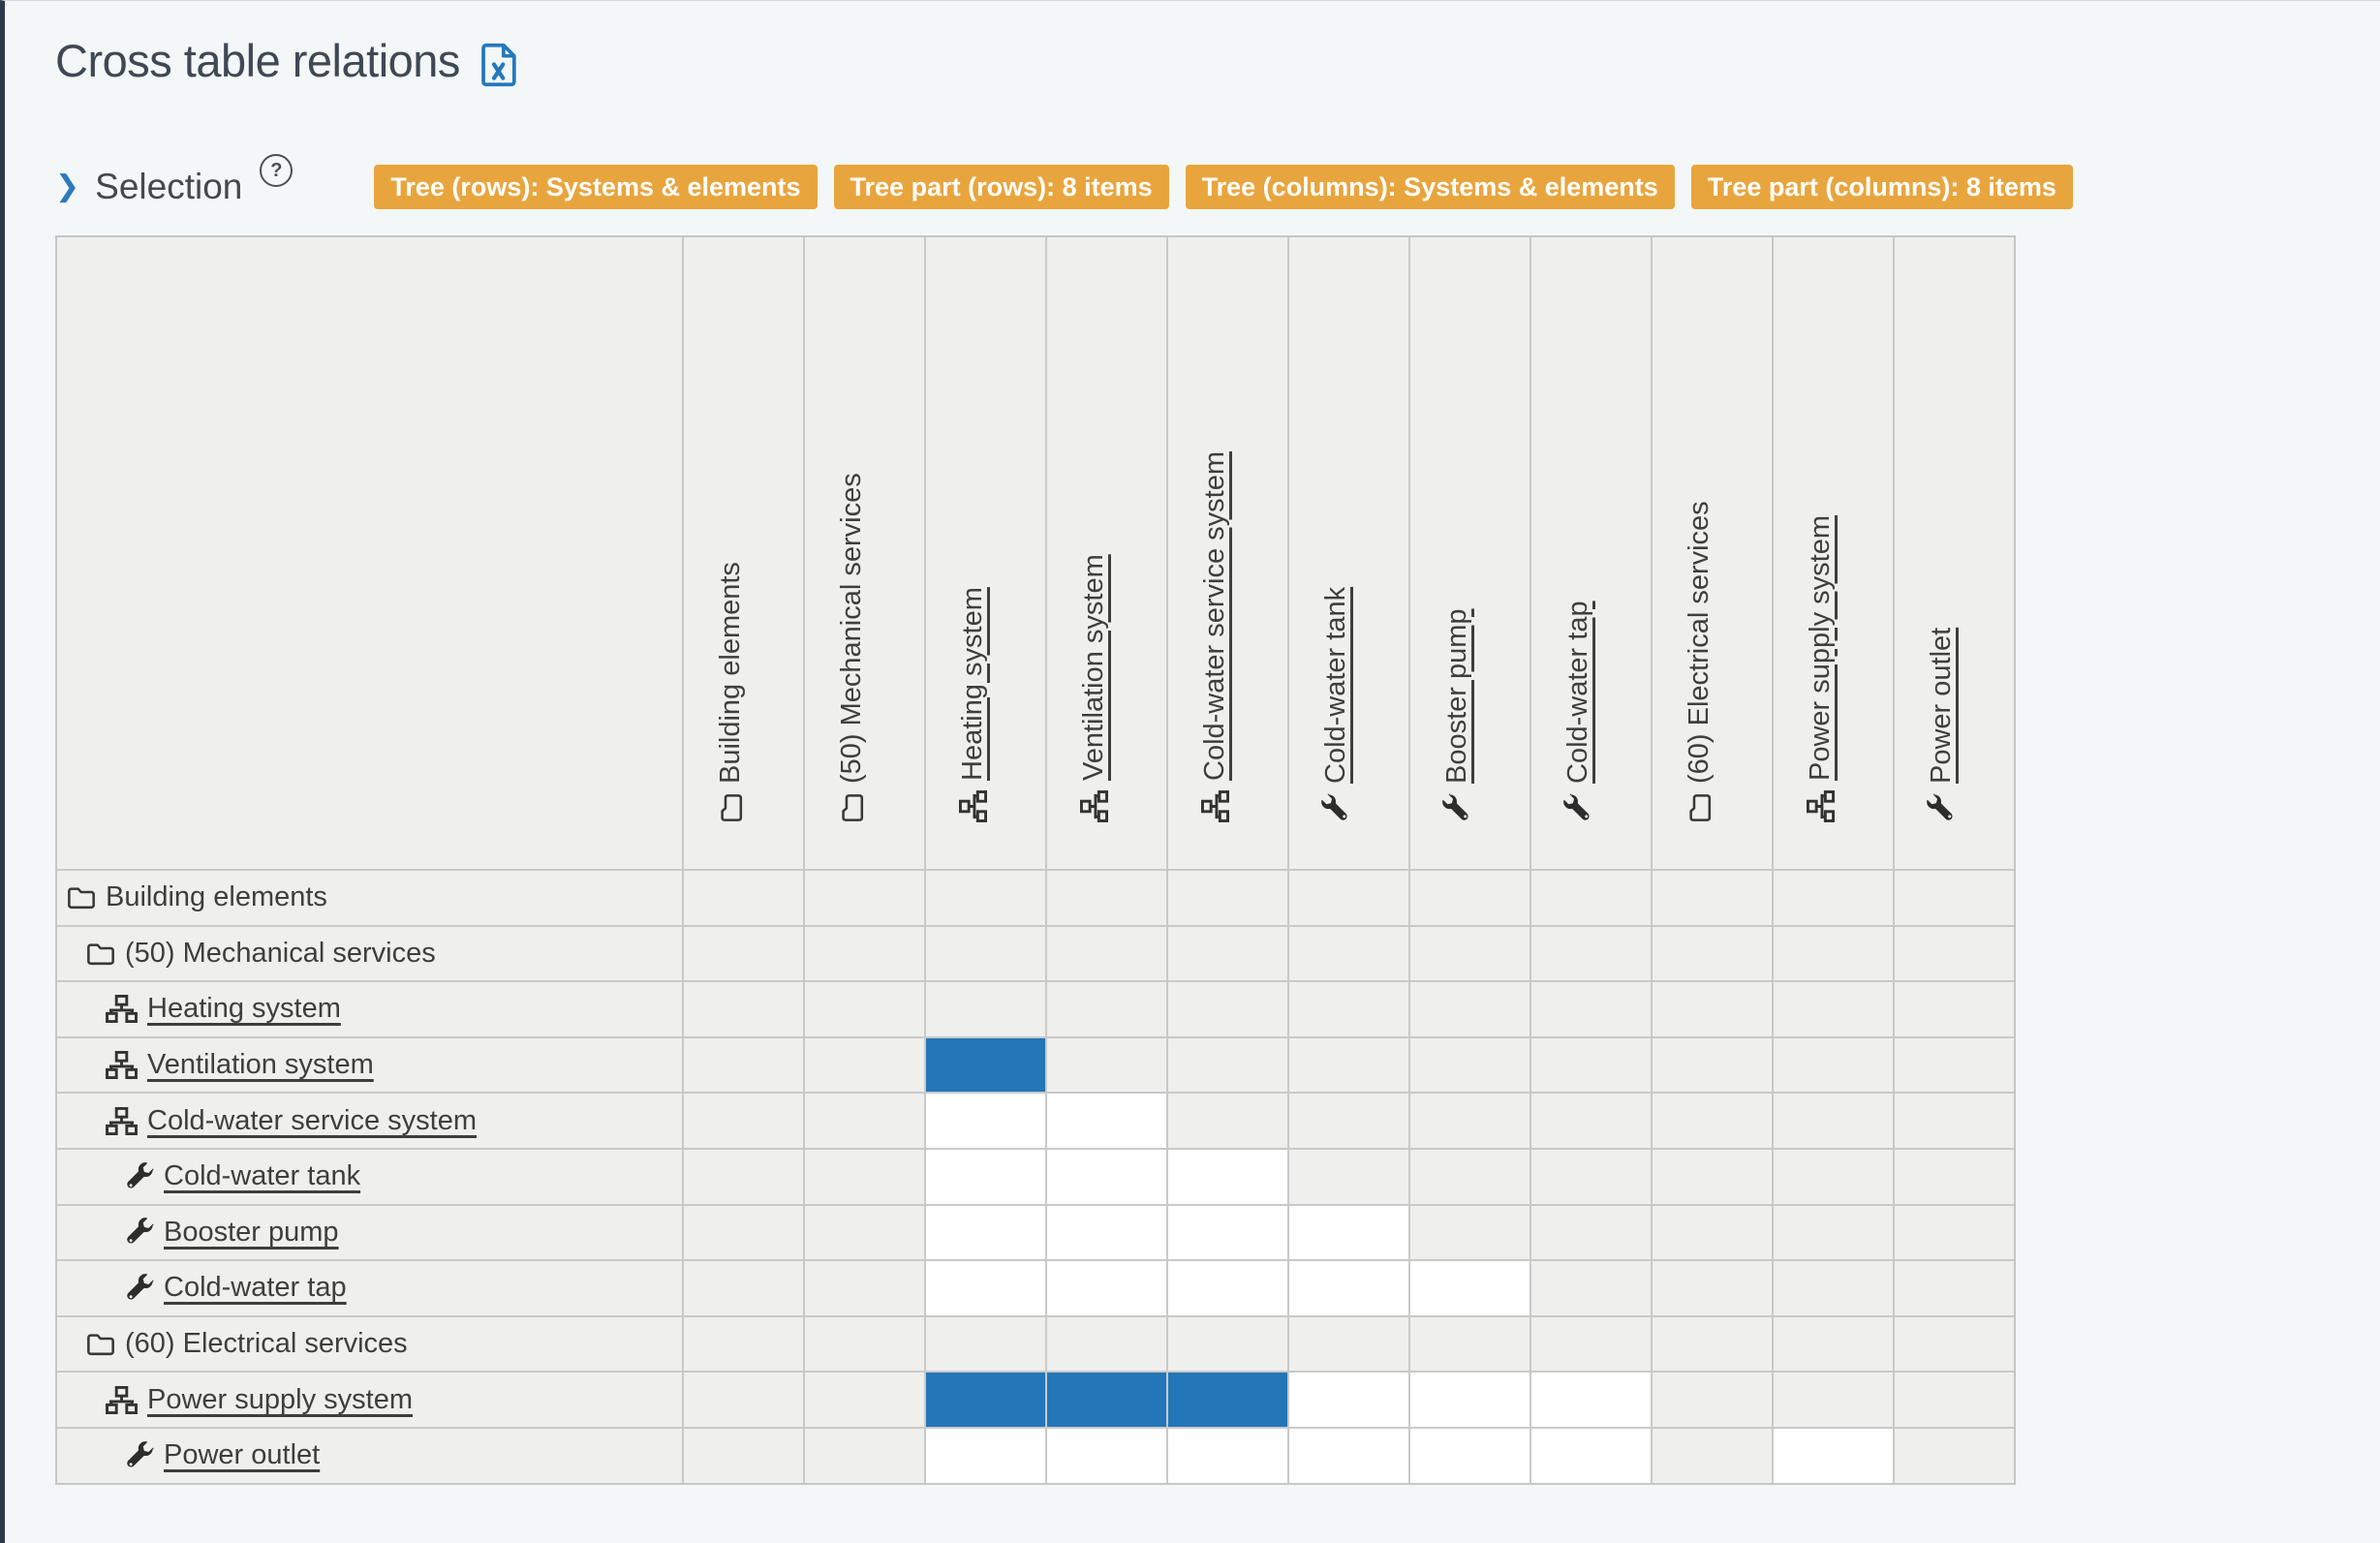  Describe the element at coordinates (260, 1065) in the screenshot. I see `row-header-label: Ventilation system` at that location.